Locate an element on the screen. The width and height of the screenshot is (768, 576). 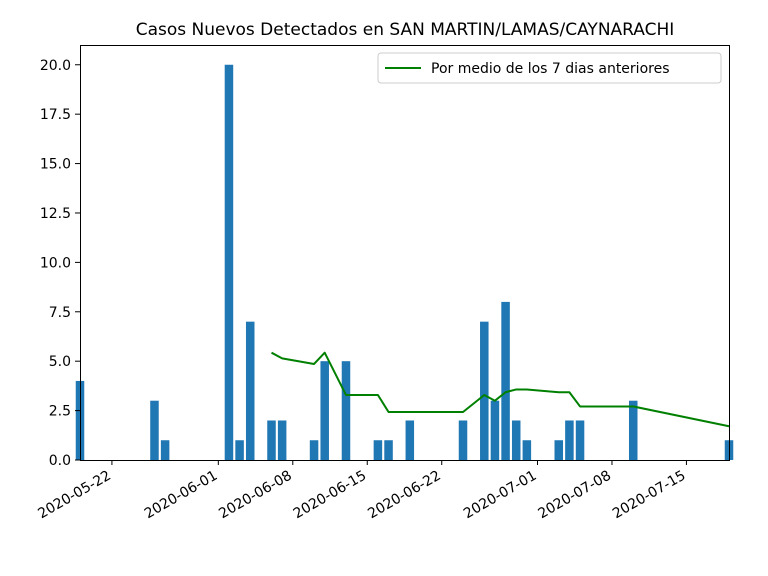
y-tick-label: 15.0 is located at coordinates (55, 165).